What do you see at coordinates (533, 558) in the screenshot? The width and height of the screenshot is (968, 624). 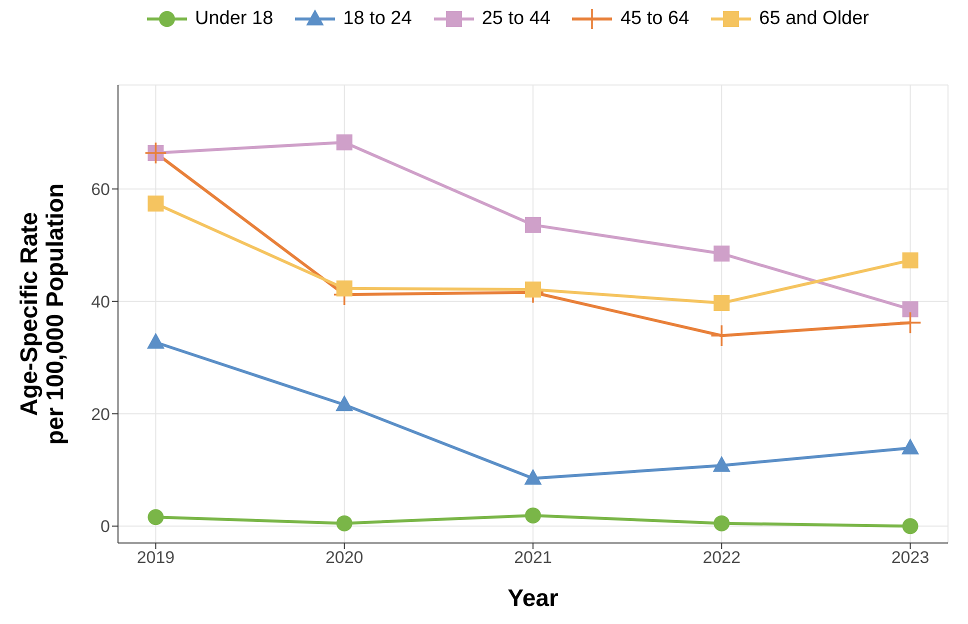 I see `x-tick-label: 2021` at bounding box center [533, 558].